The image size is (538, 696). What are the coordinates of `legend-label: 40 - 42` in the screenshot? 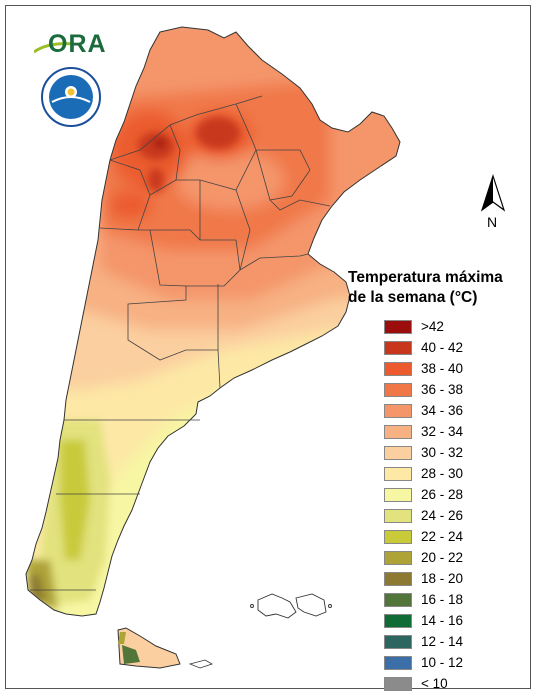 It's located at (442, 347).